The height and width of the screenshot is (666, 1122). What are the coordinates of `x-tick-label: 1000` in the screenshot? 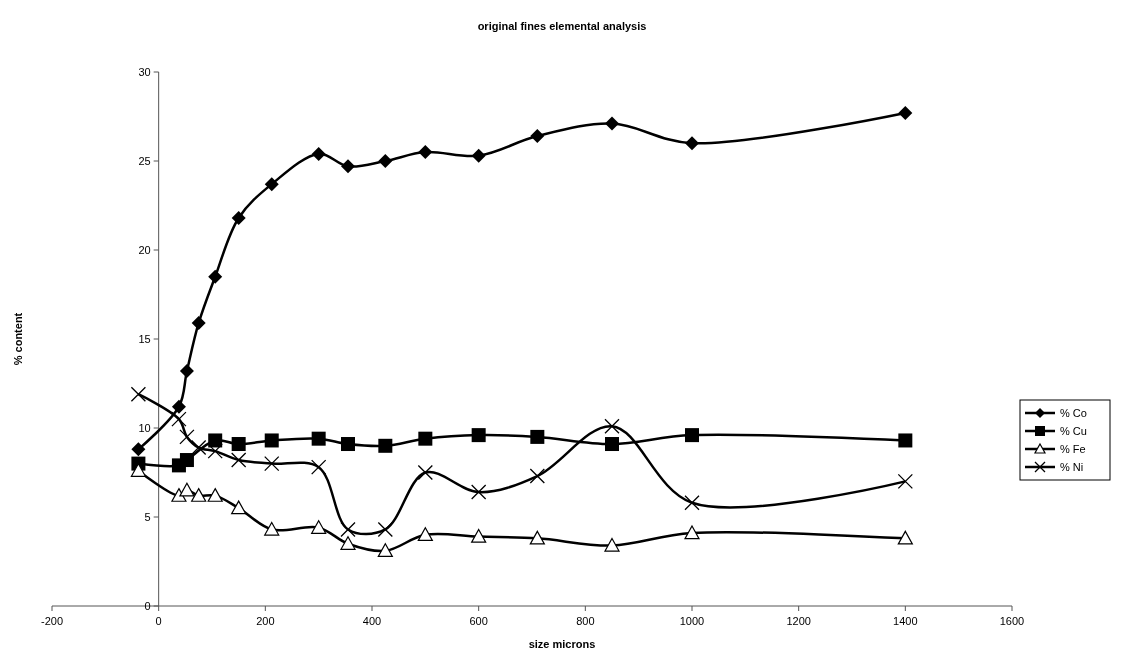 It's located at (692, 621).